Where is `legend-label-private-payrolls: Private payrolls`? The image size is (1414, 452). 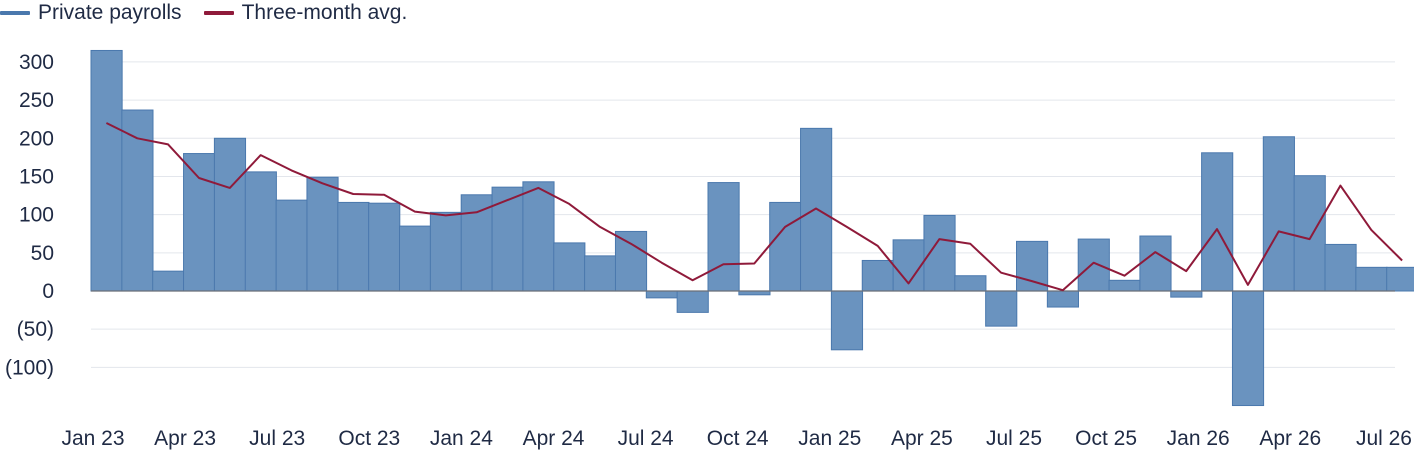 legend-label-private-payrolls: Private payrolls is located at coordinates (110, 12).